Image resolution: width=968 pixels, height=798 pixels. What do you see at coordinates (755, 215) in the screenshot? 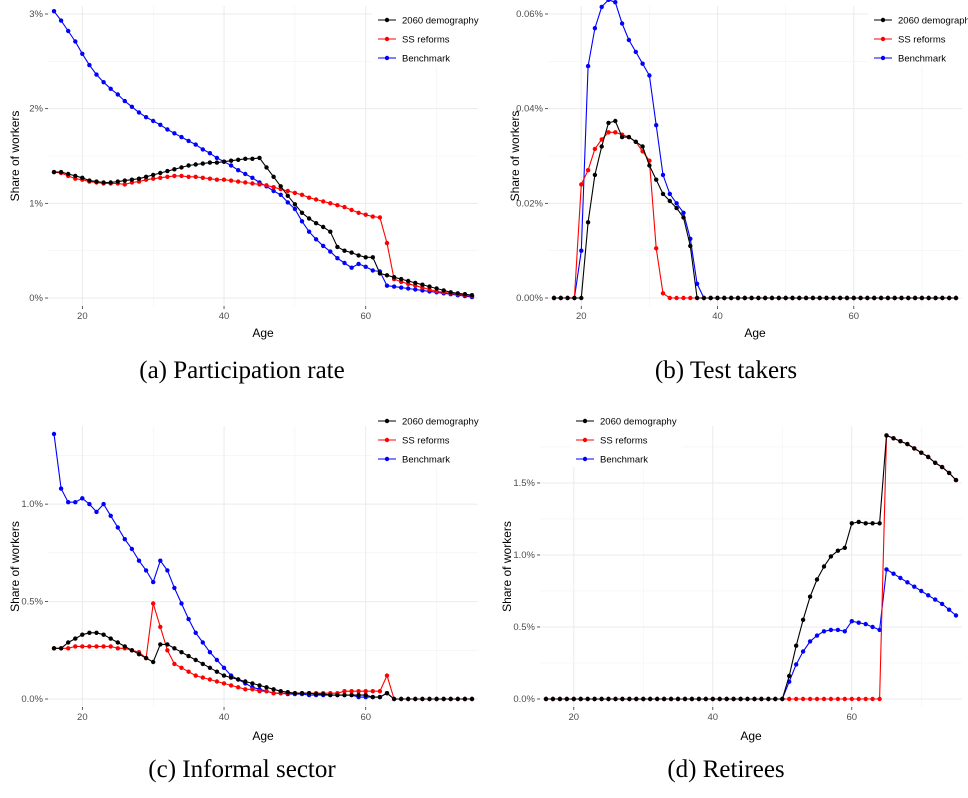
I see `series-ss-reforms` at bounding box center [755, 215].